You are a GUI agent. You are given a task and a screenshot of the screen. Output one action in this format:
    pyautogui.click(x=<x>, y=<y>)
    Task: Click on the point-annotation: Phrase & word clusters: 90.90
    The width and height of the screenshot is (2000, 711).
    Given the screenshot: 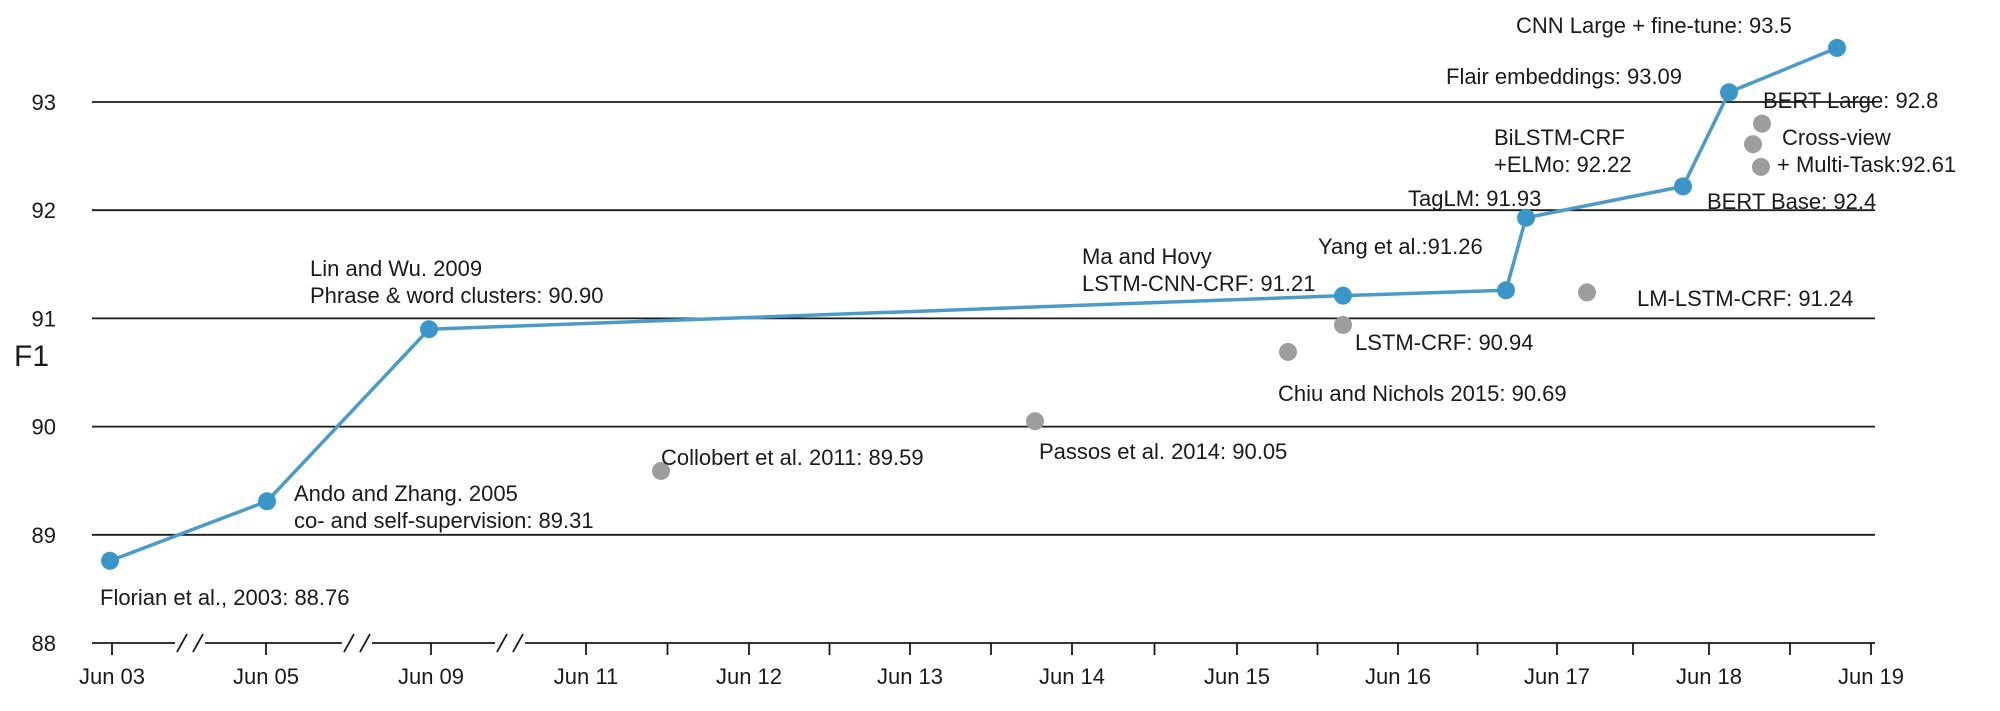 What is the action you would take?
    pyautogui.click(x=456, y=295)
    